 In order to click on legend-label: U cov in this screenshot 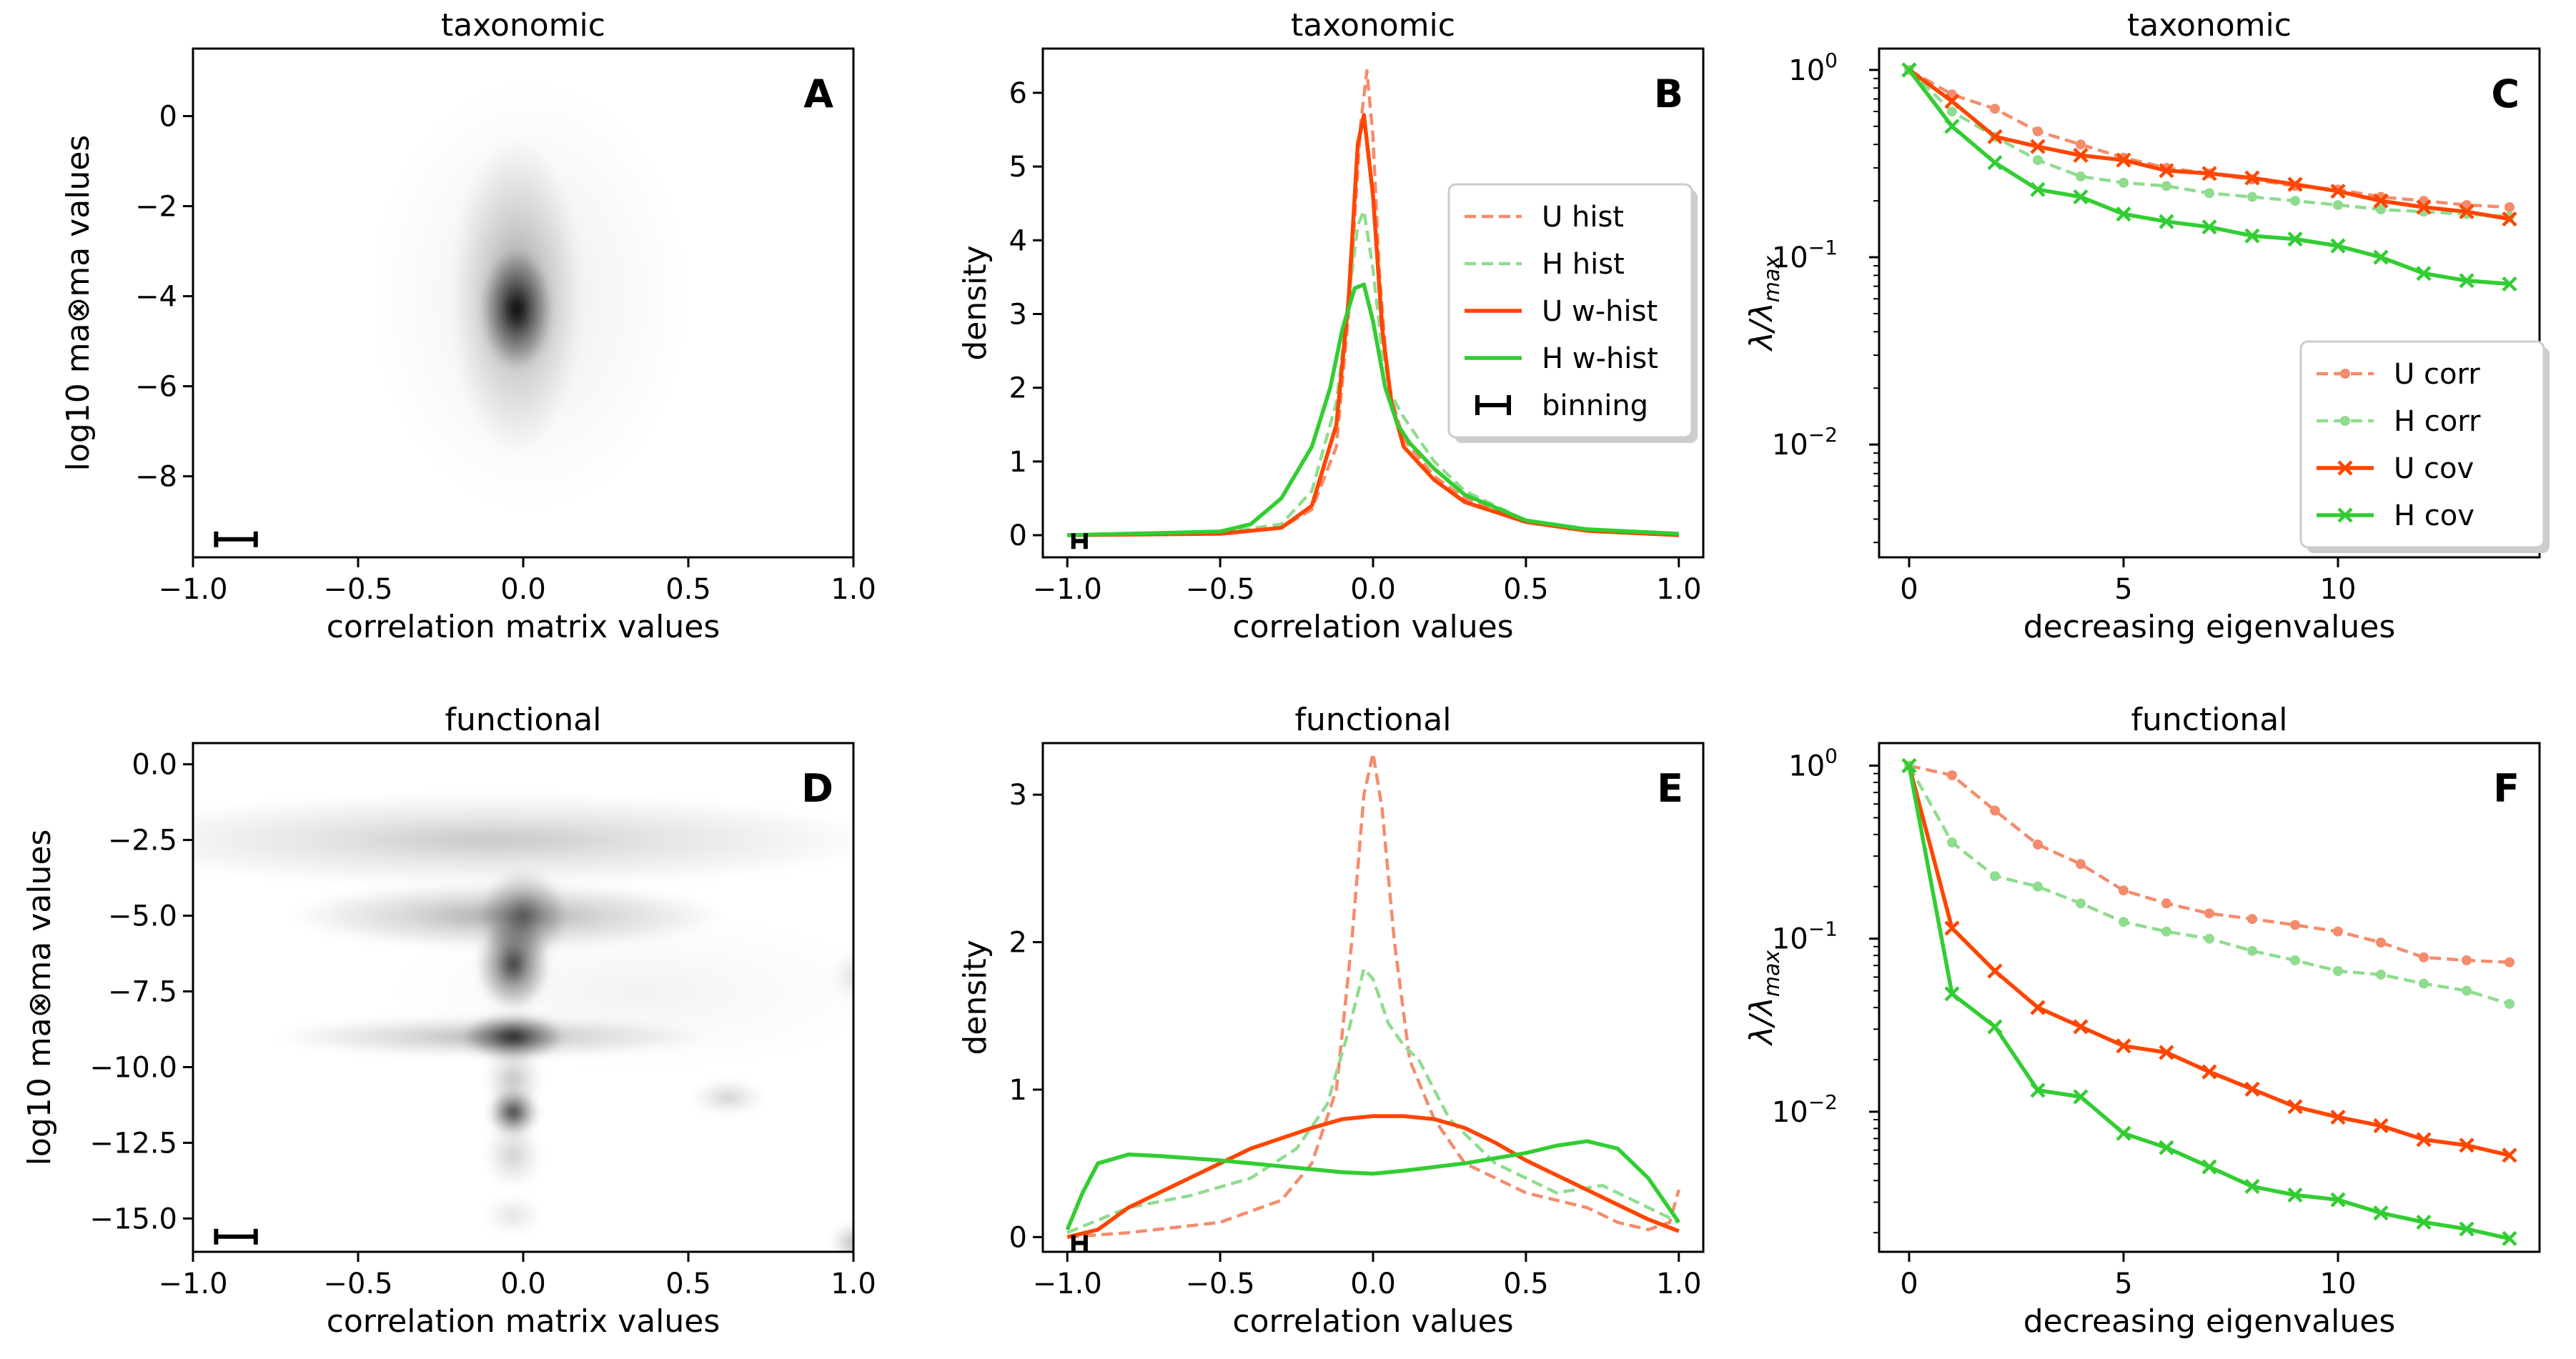, I will do `click(2434, 469)`.